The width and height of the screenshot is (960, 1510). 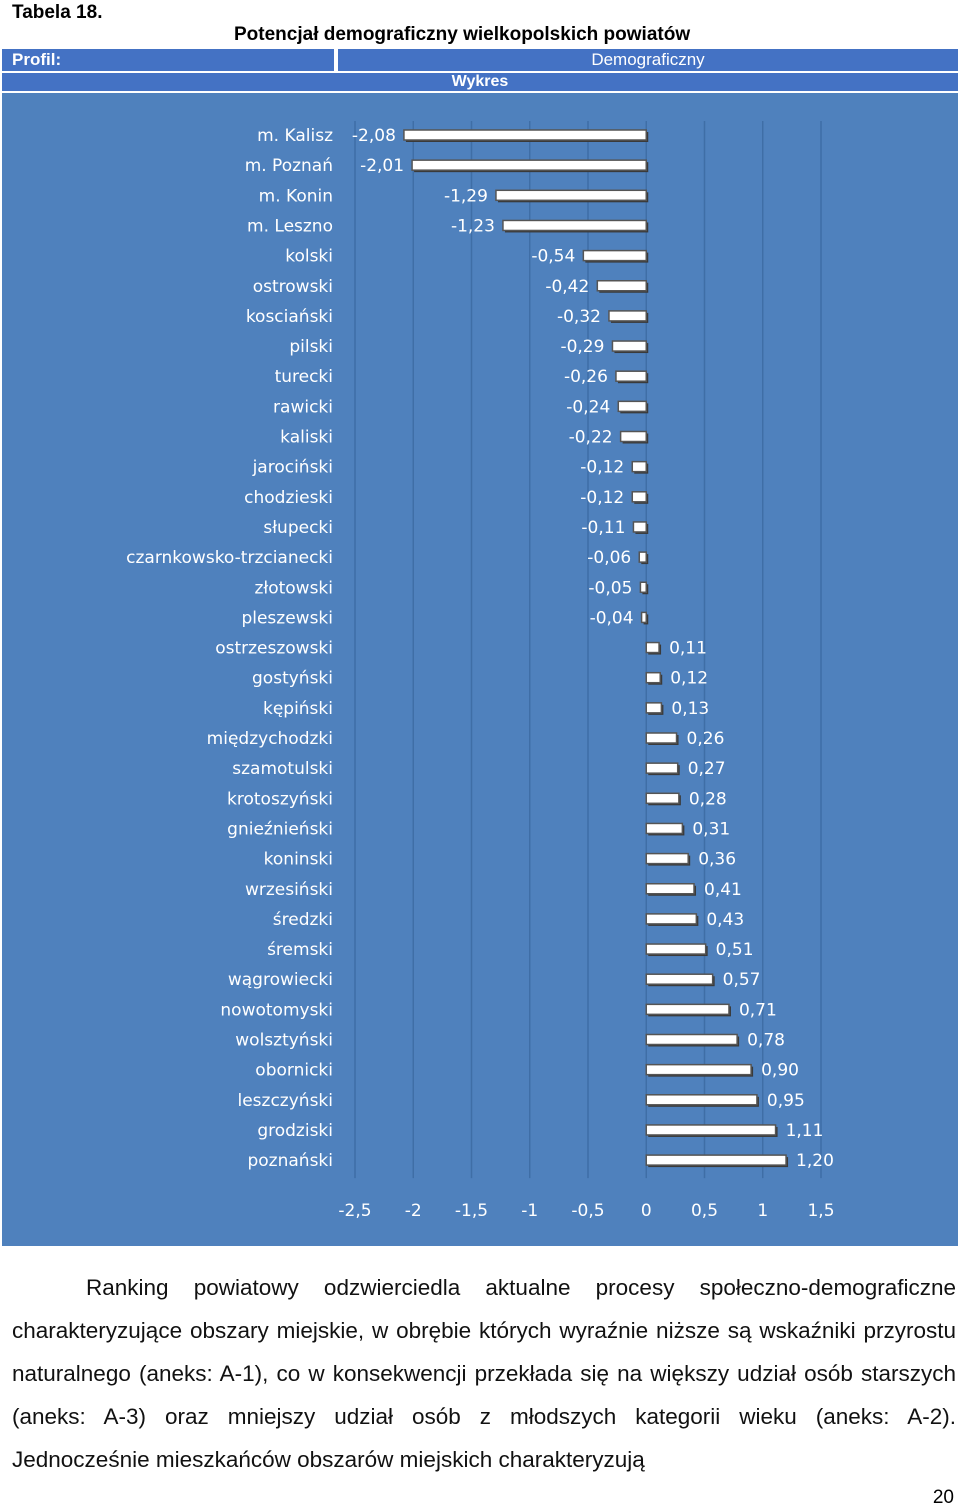 What do you see at coordinates (298, 528) in the screenshot?
I see `category-label: słupecki` at bounding box center [298, 528].